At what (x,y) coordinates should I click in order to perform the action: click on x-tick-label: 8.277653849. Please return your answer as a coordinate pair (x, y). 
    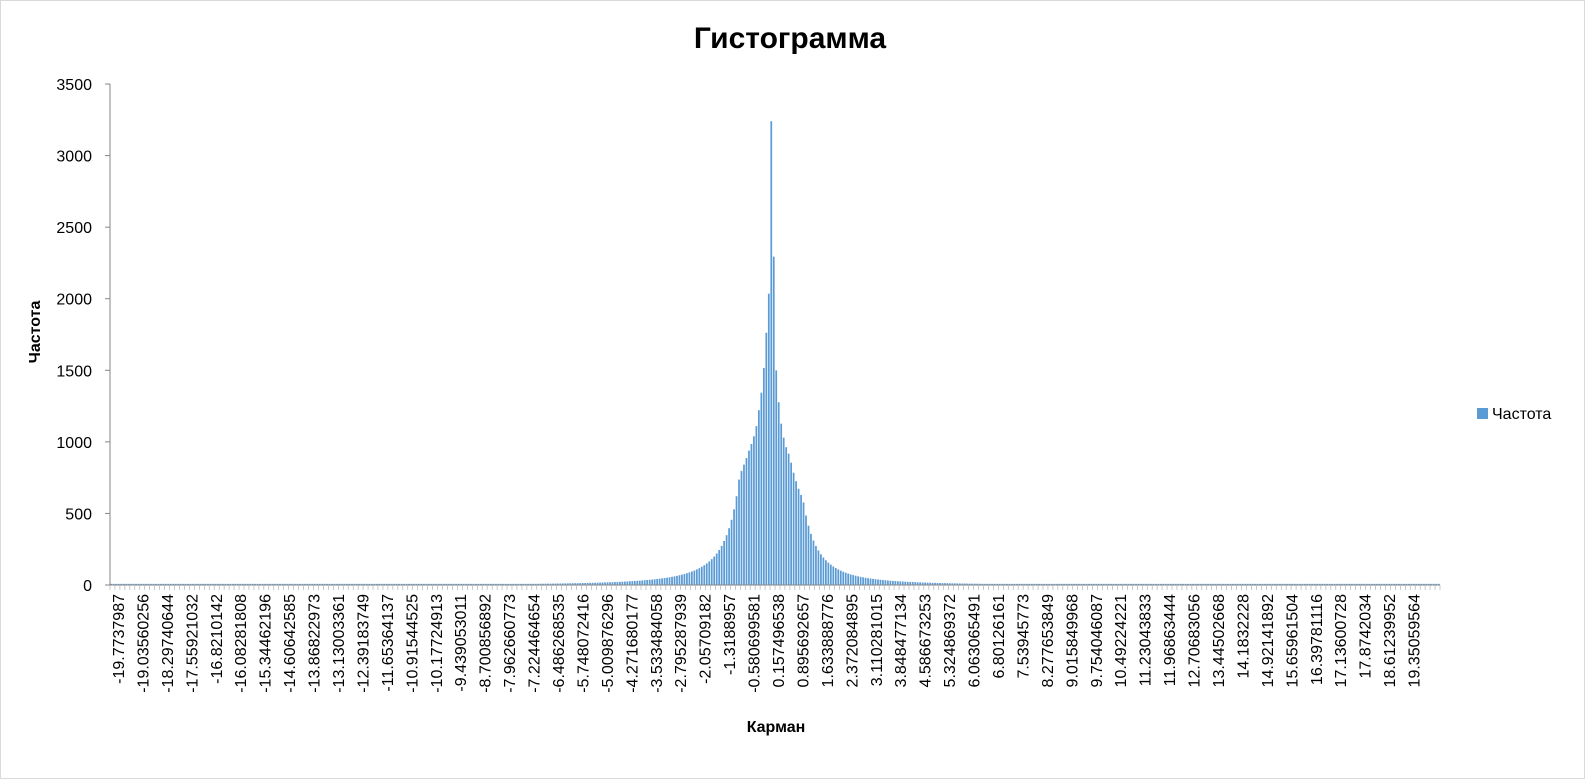
    Looking at the image, I should click on (1048, 641).